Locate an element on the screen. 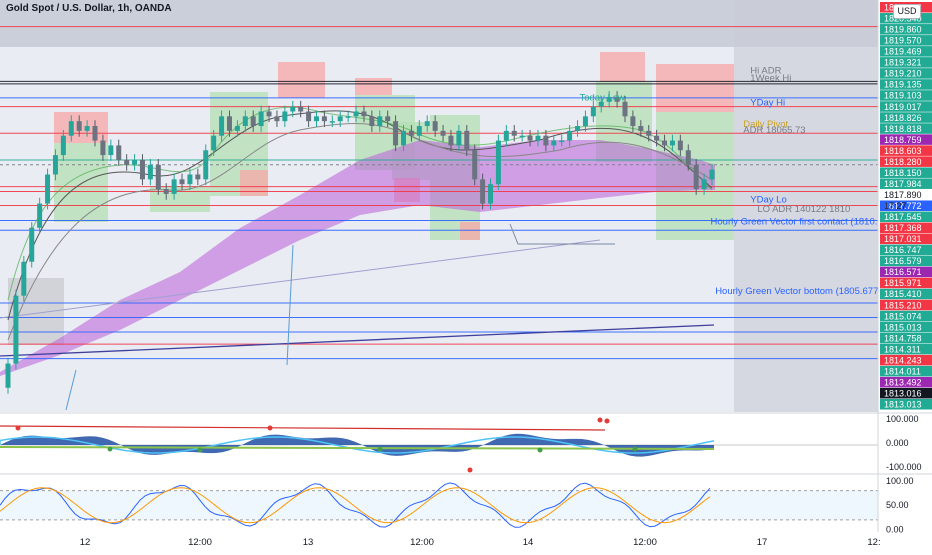 This screenshot has width=932, height=555. price-label: 1819.103 is located at coordinates (906, 95).